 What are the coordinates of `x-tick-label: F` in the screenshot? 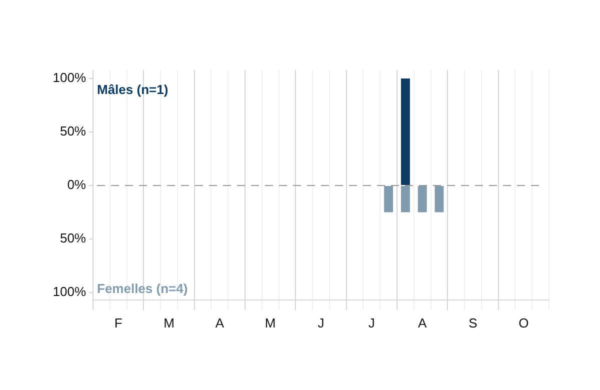 It's located at (118, 322).